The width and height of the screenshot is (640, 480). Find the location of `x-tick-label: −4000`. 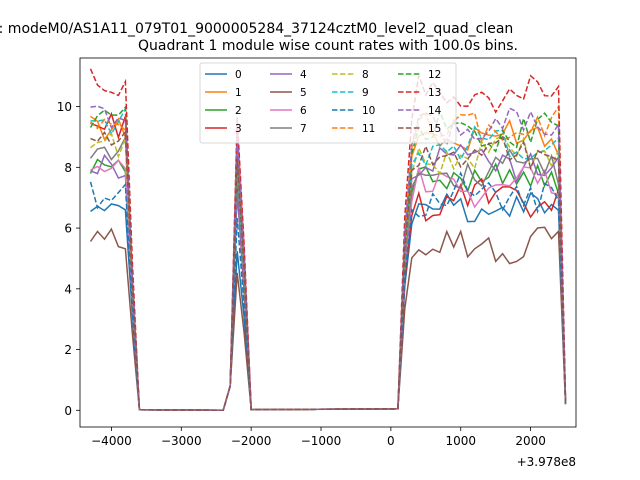

x-tick-label: −4000 is located at coordinates (111, 441).